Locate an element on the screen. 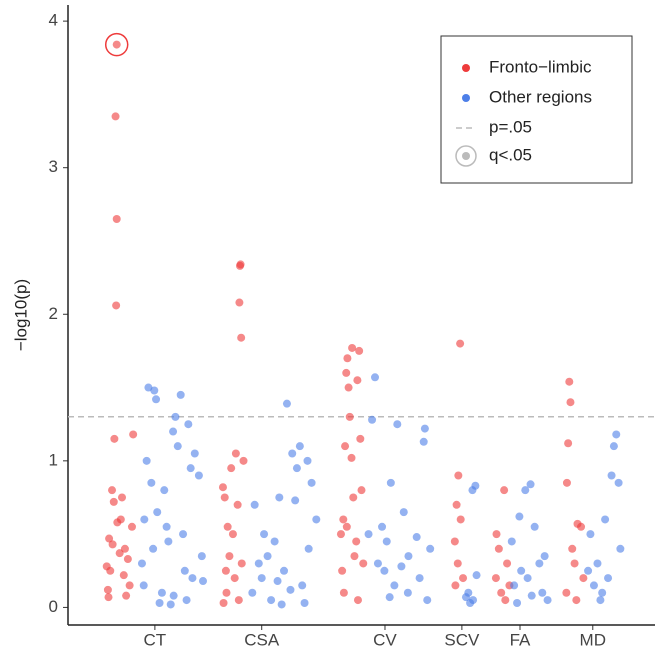 Image resolution: width=660 pixels, height=652 pixels. legend-ring-dot is located at coordinates (466, 156).